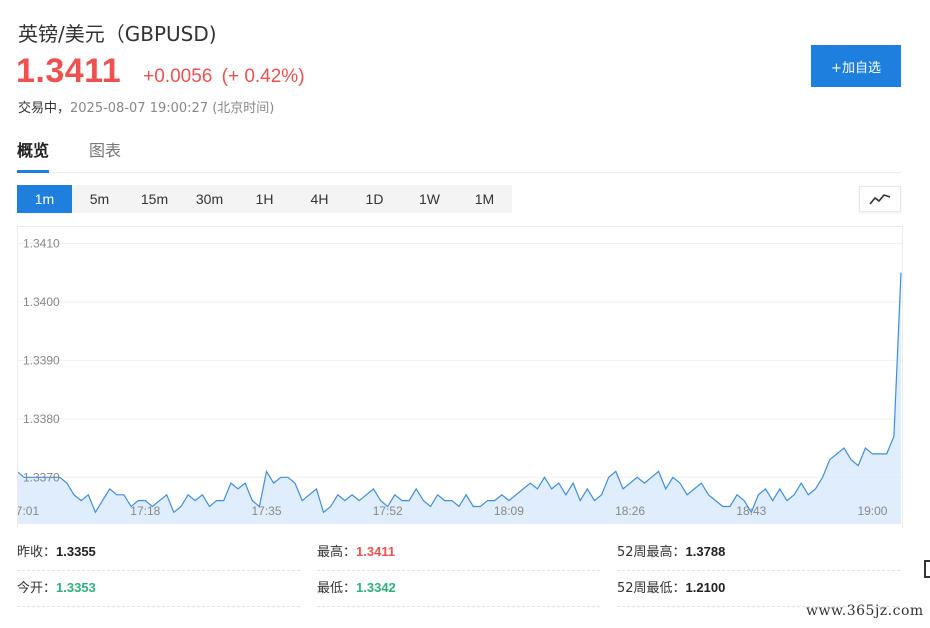 The image size is (930, 628). I want to click on y-tick-label: 1.3390, so click(41, 360).